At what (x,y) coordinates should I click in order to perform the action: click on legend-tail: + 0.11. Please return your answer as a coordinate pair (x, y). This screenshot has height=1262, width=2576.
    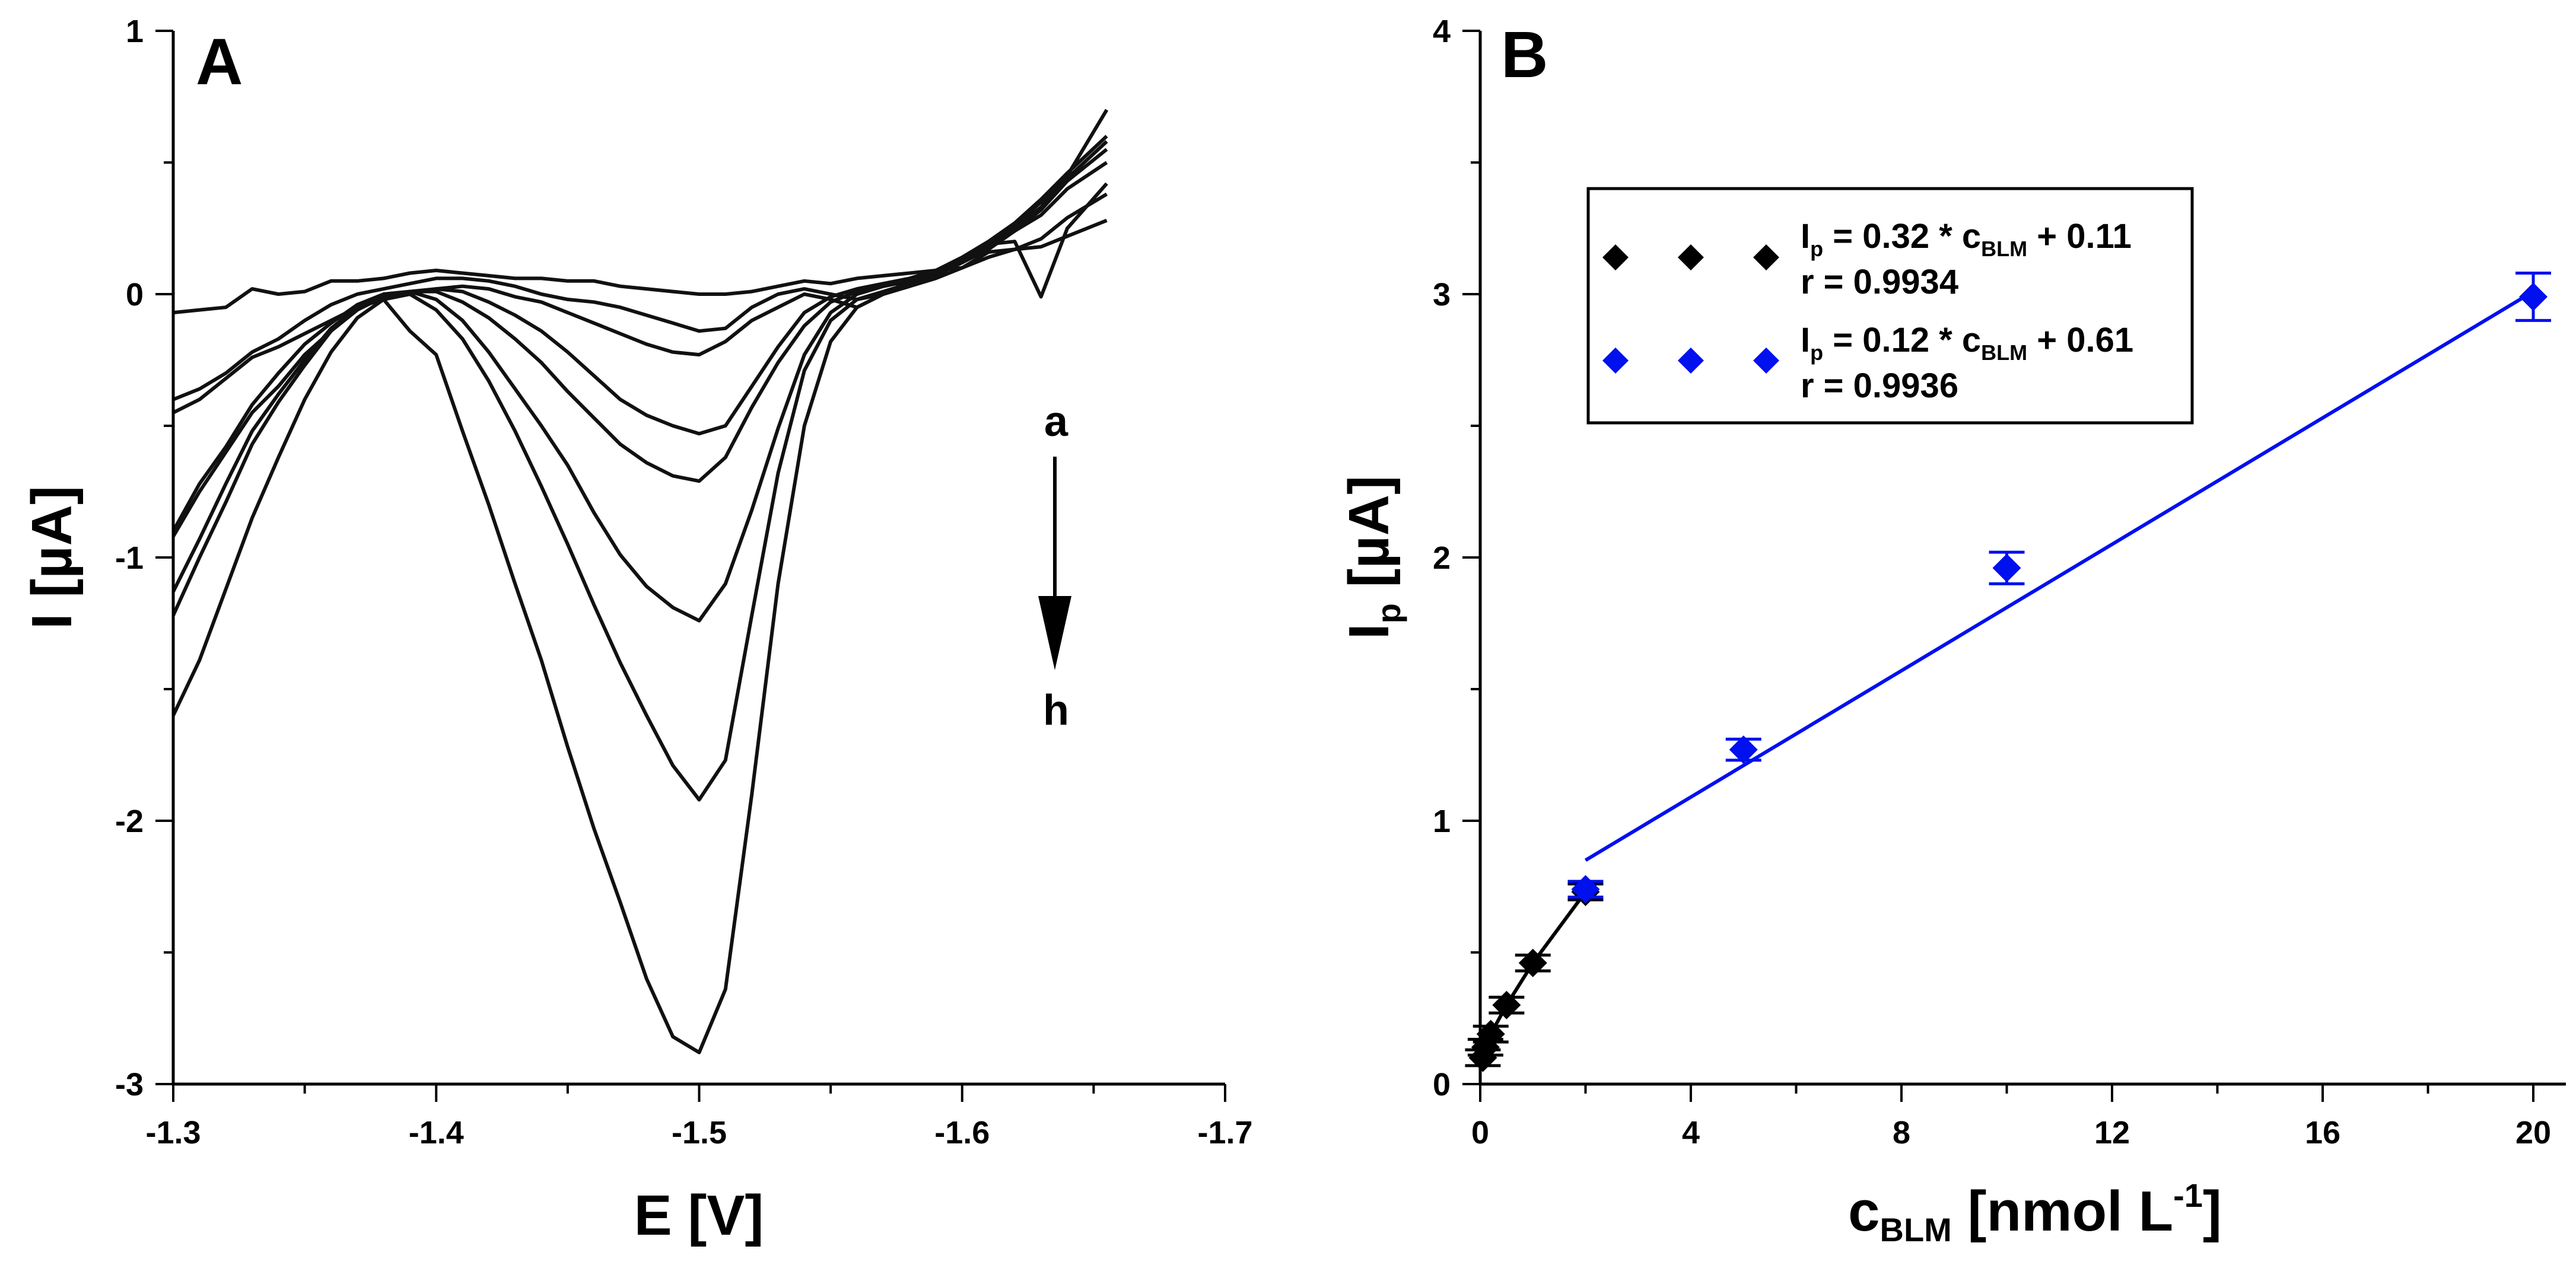
    Looking at the image, I should click on (2079, 237).